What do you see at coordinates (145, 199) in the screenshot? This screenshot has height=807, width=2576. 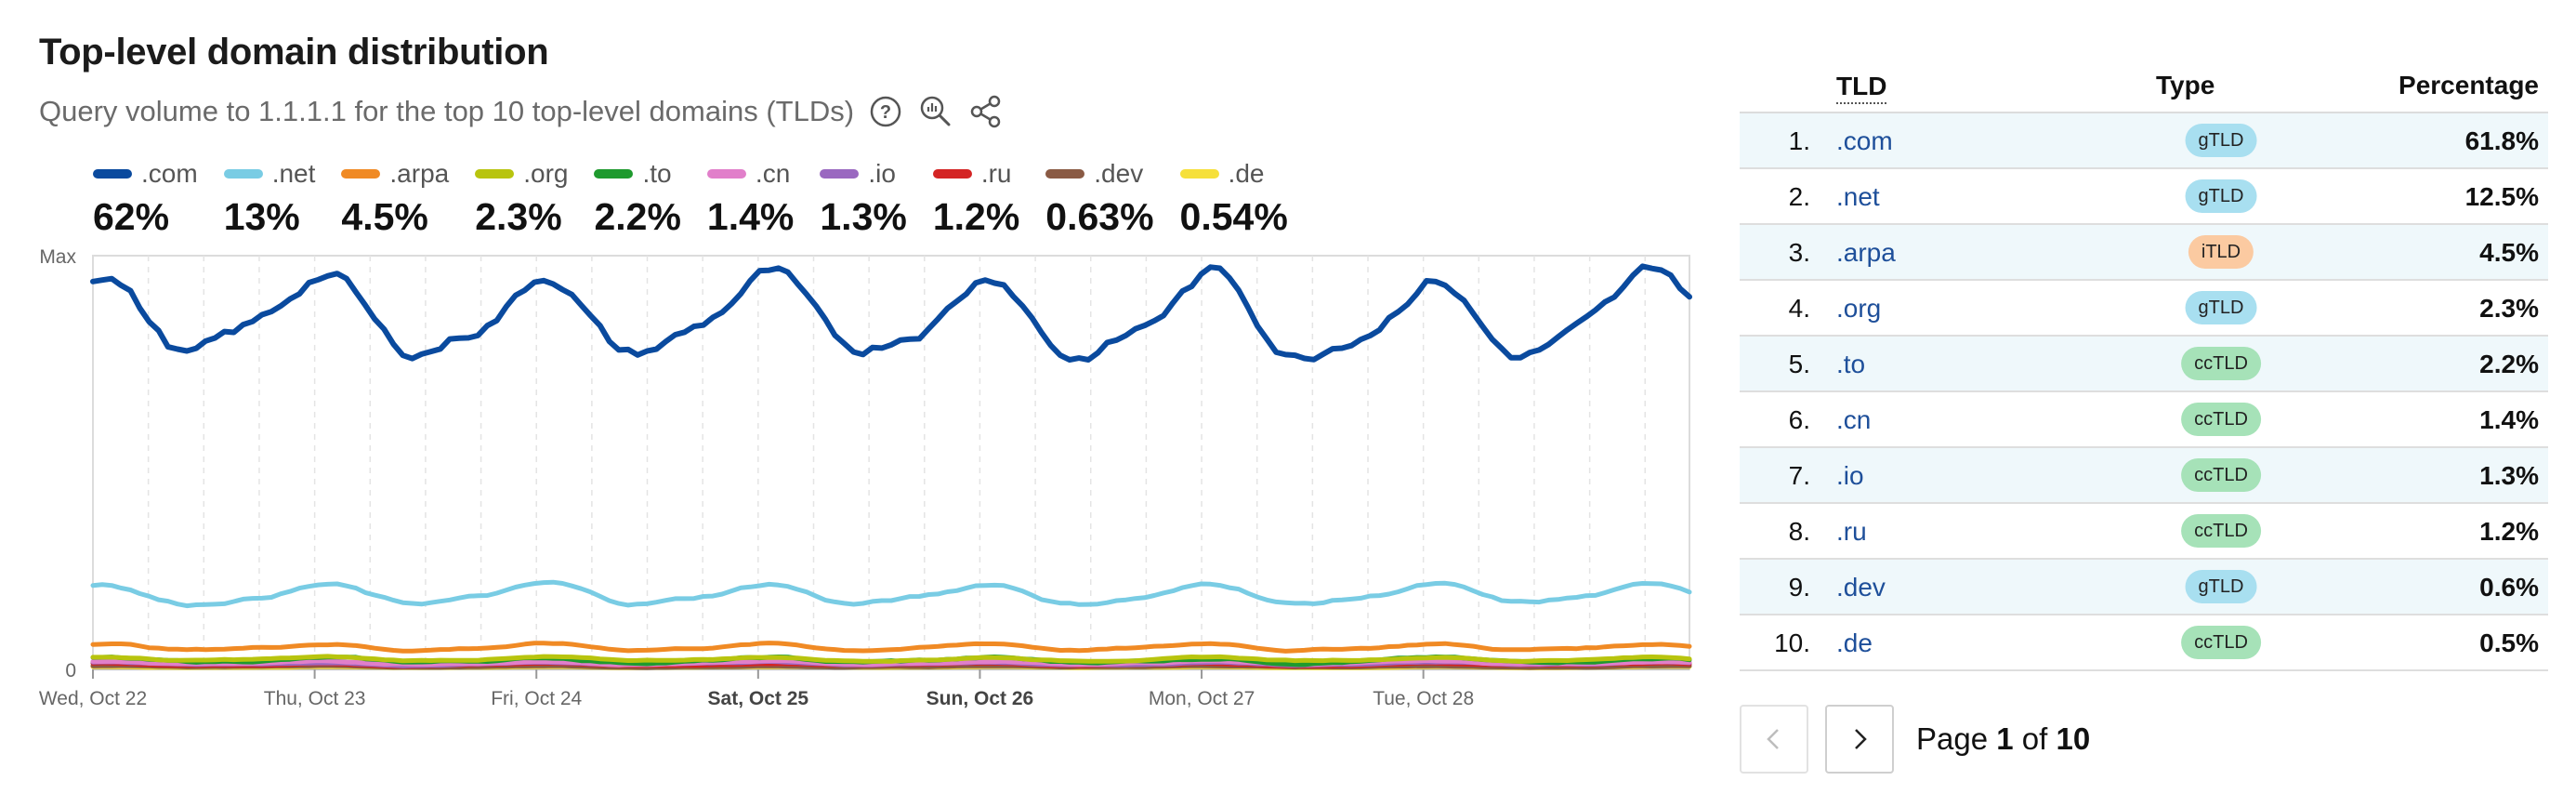 I see `legend-item-com: .com 62%` at bounding box center [145, 199].